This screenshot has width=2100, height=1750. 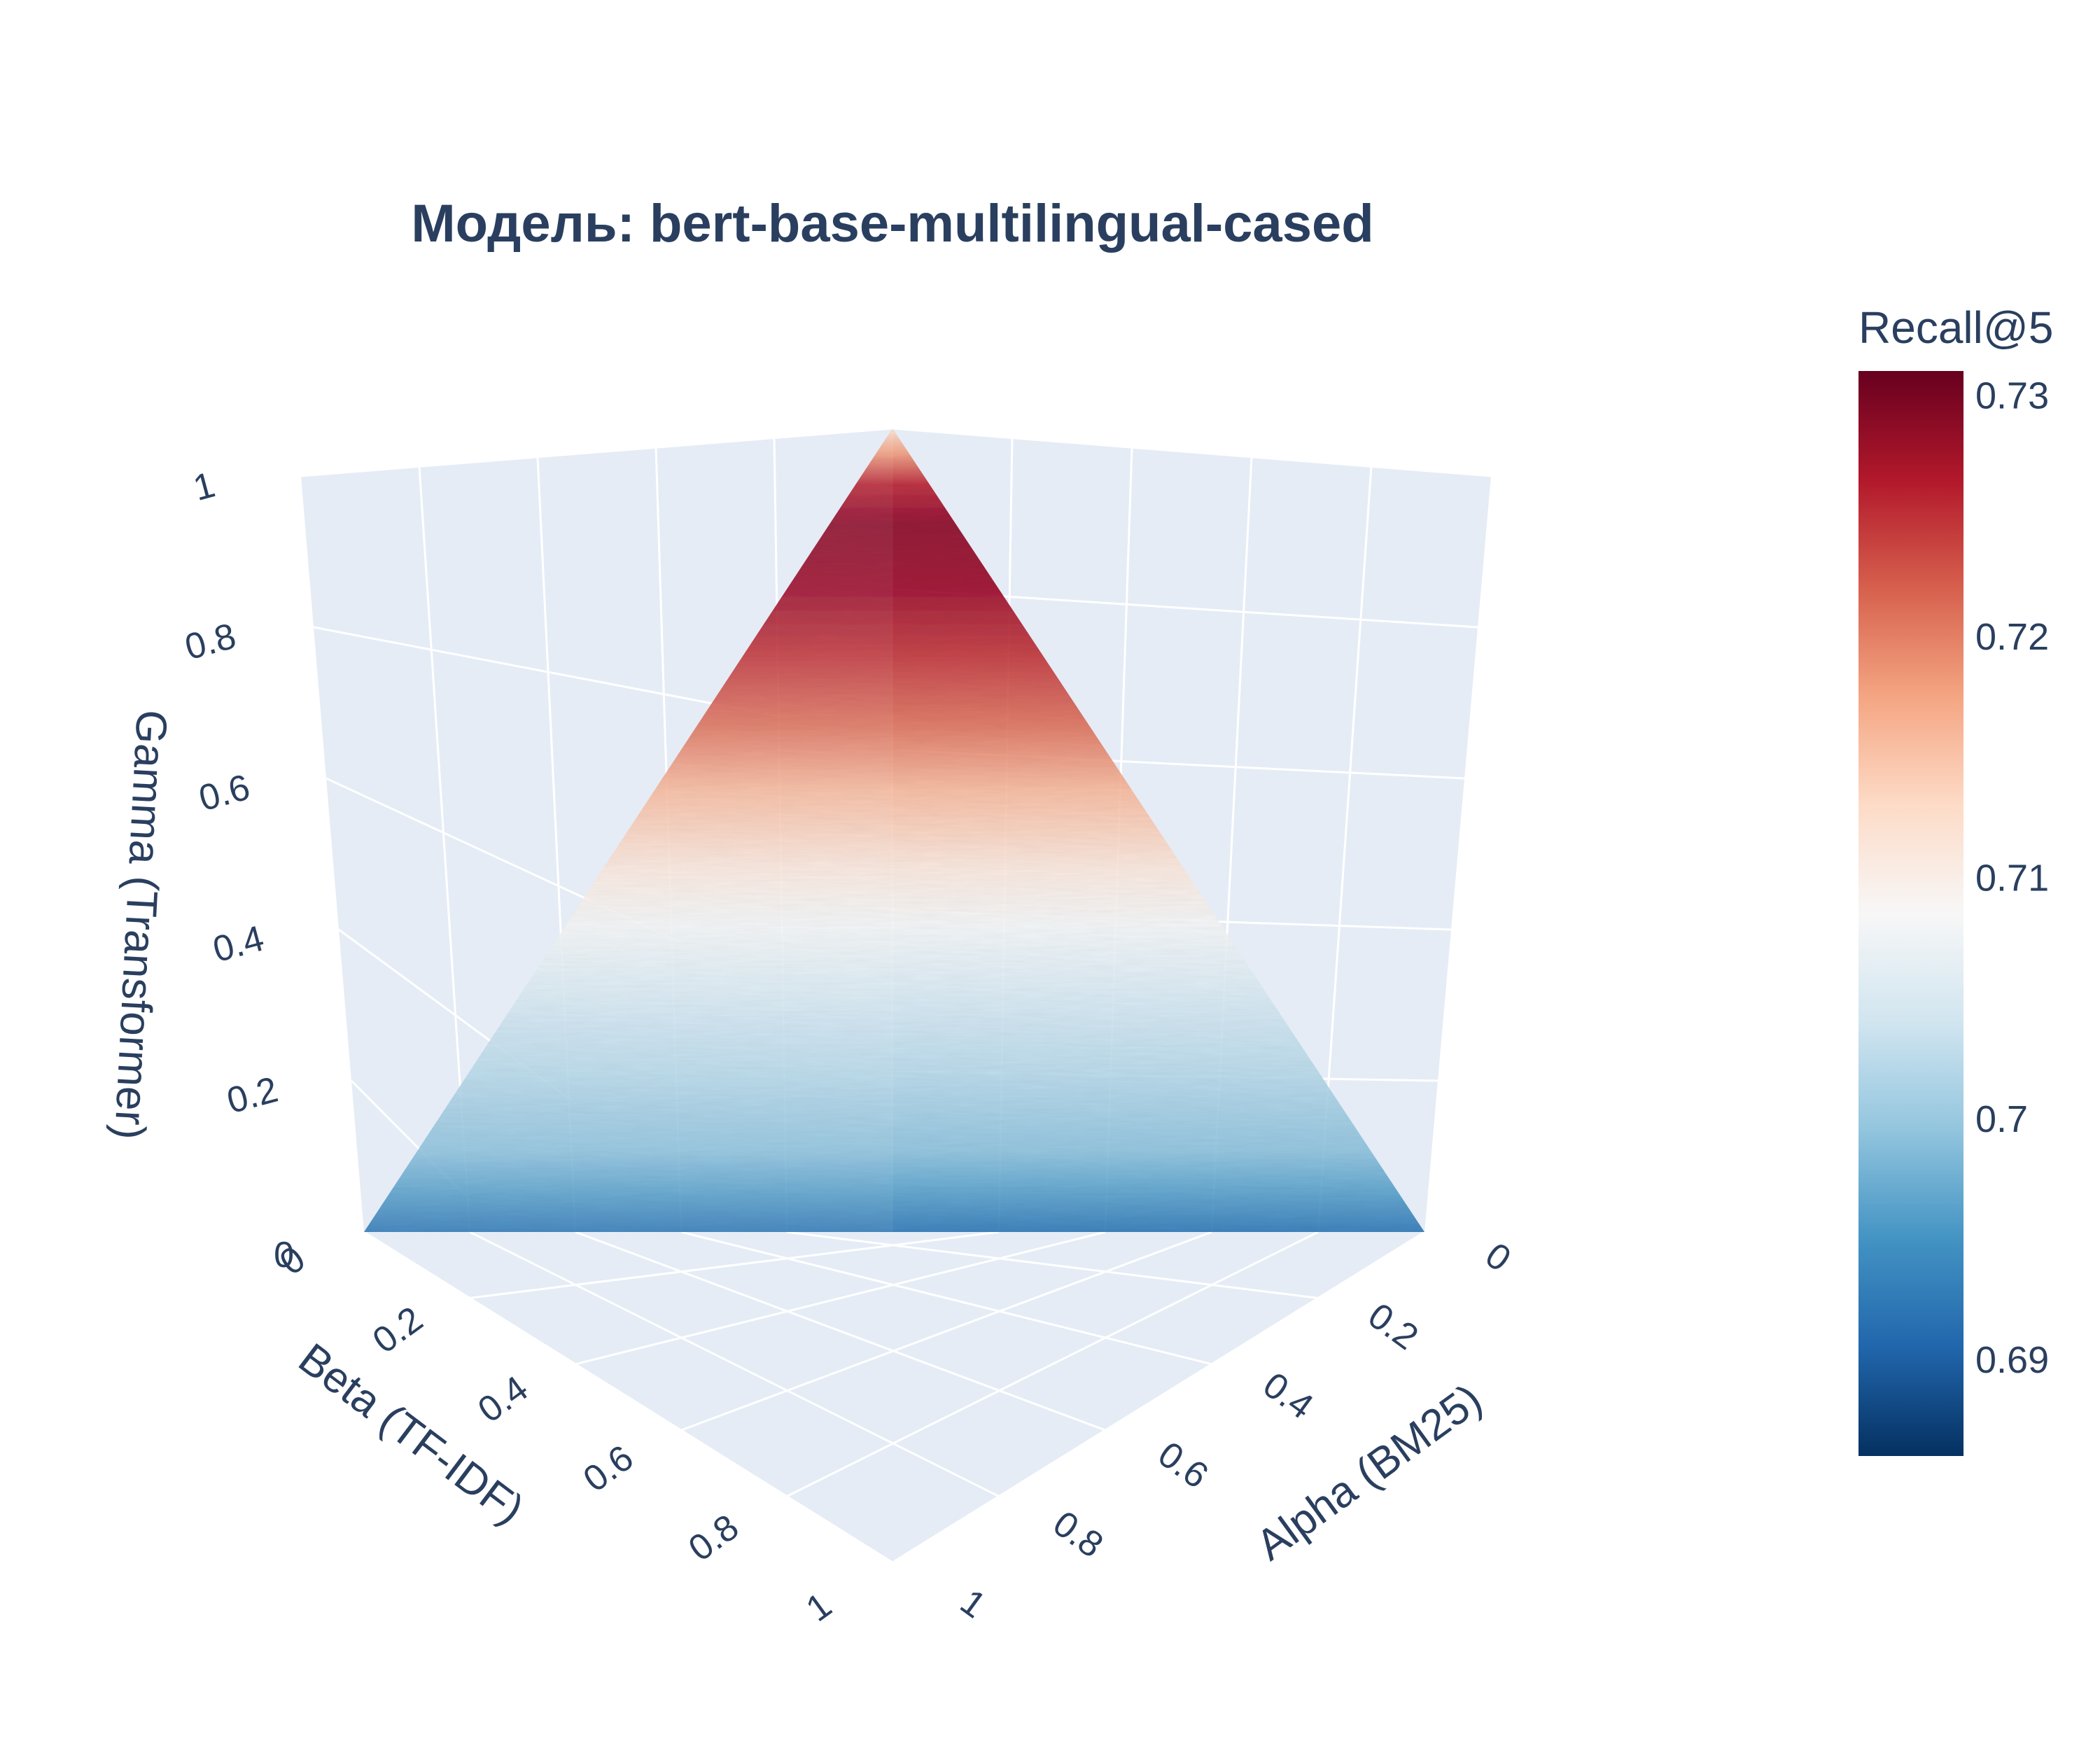 I want to click on colorbar-tick-label: 0.69, so click(x=2012, y=1360).